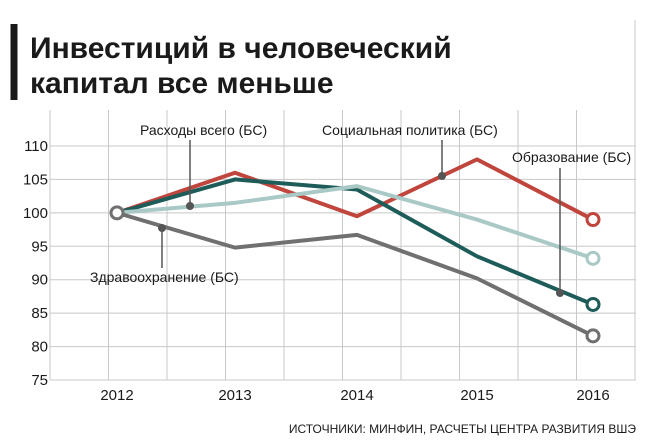 The width and height of the screenshot is (650, 445). I want to click on x-tick-label-4: 2016, so click(592, 395).